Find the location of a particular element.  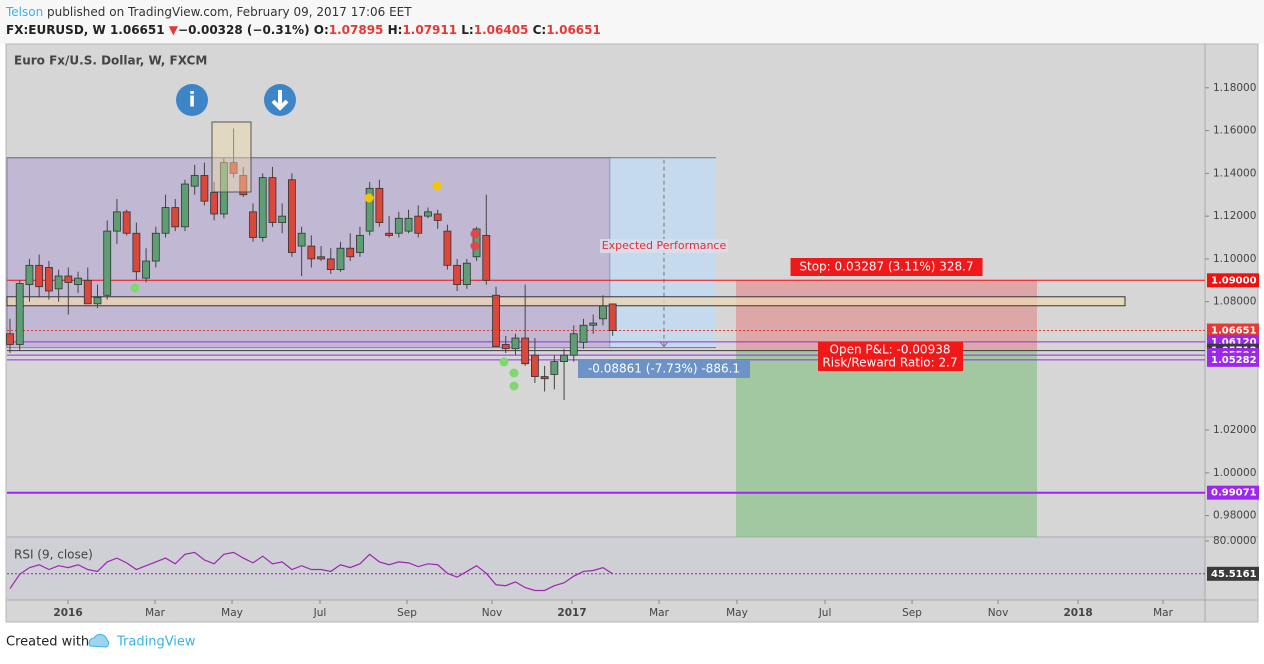

highlight-box is located at coordinates (231, 157).